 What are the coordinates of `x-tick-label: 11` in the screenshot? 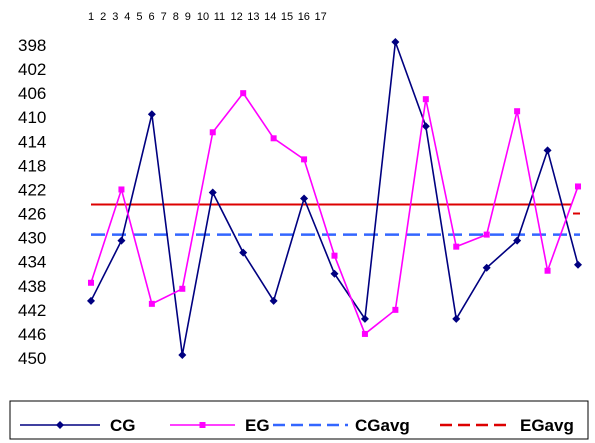 It's located at (219, 17).